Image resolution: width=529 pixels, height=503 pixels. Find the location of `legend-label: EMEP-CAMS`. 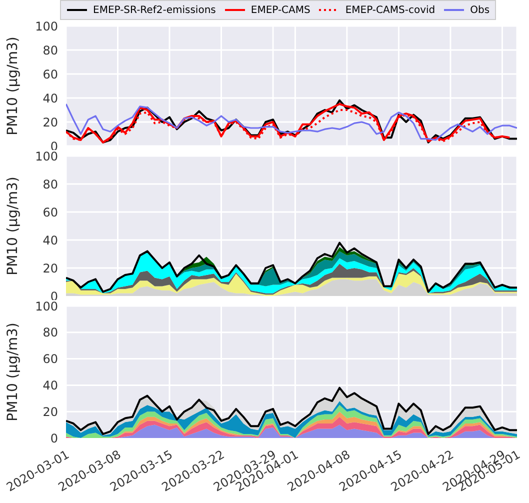

legend-label: EMEP-CAMS is located at coordinates (280, 10).